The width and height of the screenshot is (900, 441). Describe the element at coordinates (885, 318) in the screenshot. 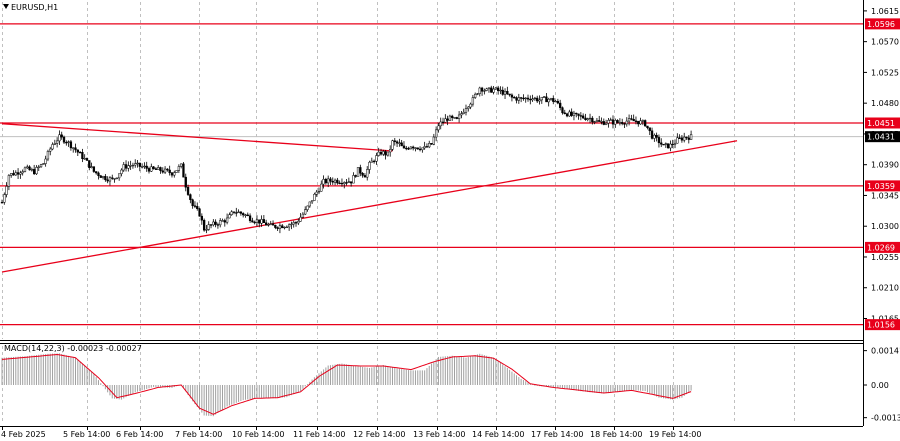

I see `price-tick-label: 1.0165` at that location.